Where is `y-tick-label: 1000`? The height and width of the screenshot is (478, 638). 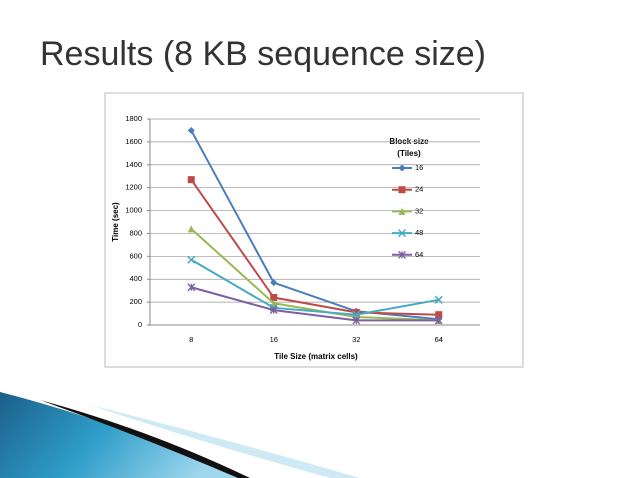 y-tick-label: 1000 is located at coordinates (133, 210).